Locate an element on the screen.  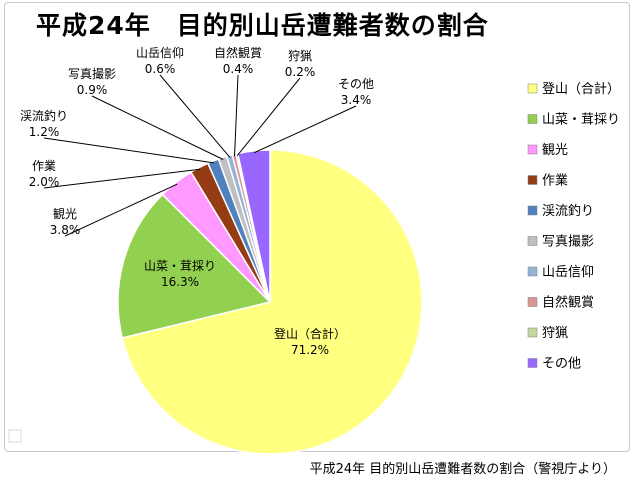
slice-value-1: 16.3% is located at coordinates (180, 282).